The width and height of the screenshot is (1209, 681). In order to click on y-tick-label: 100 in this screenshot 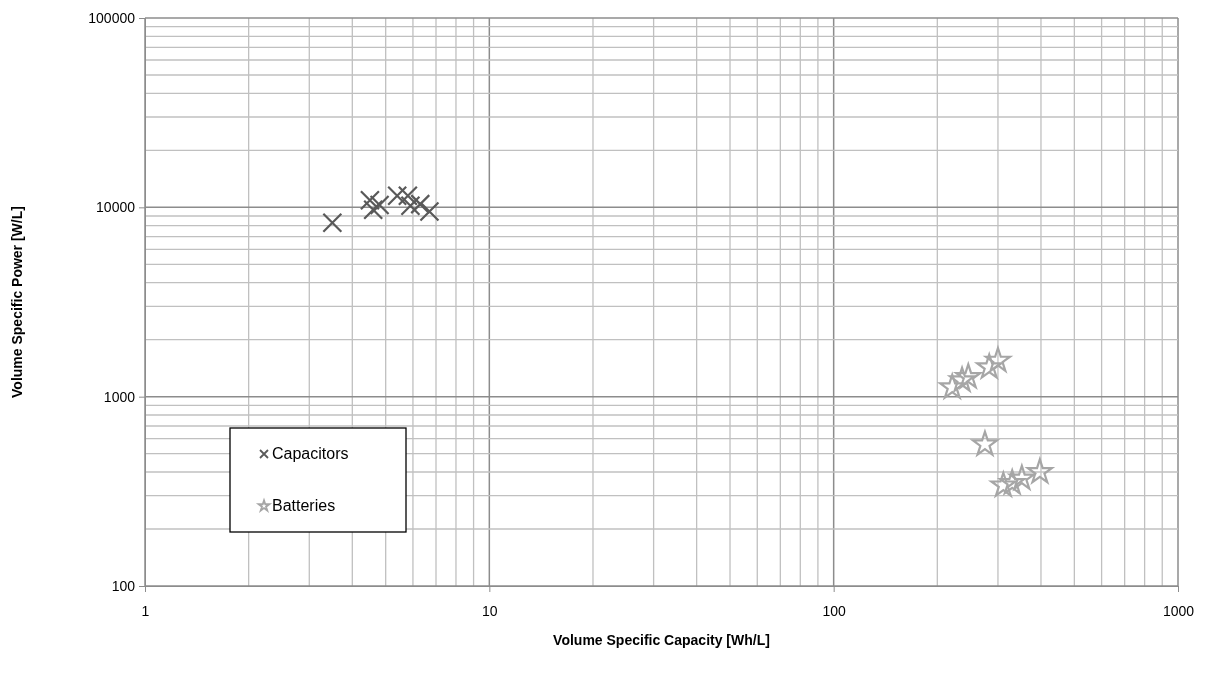, I will do `click(123, 585)`.